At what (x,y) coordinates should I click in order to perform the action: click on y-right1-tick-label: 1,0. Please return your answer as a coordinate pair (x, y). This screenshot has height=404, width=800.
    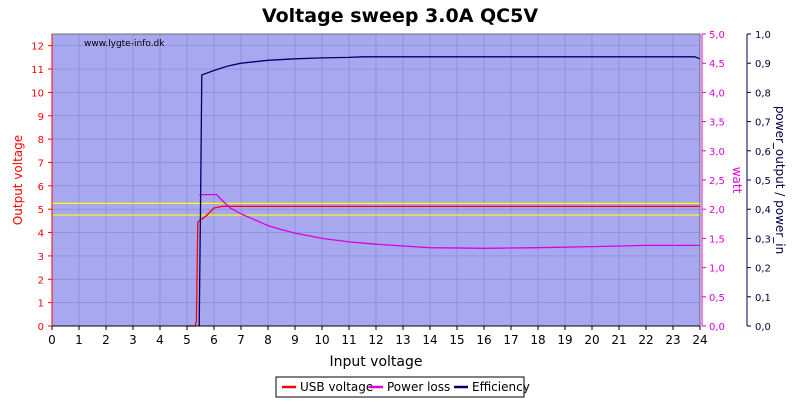
    Looking at the image, I should click on (717, 269).